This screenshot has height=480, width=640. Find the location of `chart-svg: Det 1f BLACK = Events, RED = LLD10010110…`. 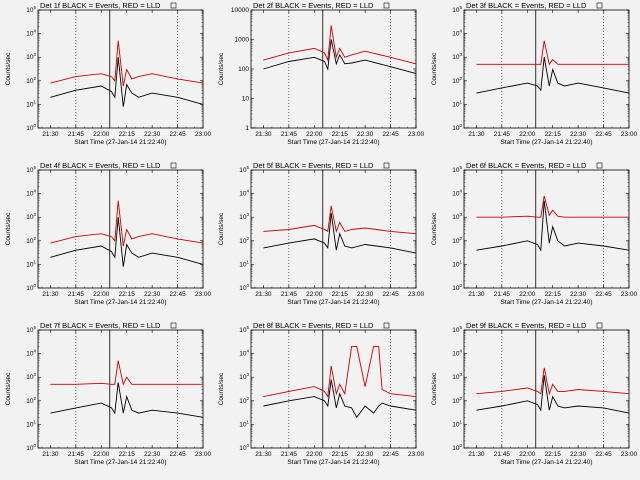

chart-svg: Det 1f BLACK = Events, RED = LLD10010110… is located at coordinates (108, 73).